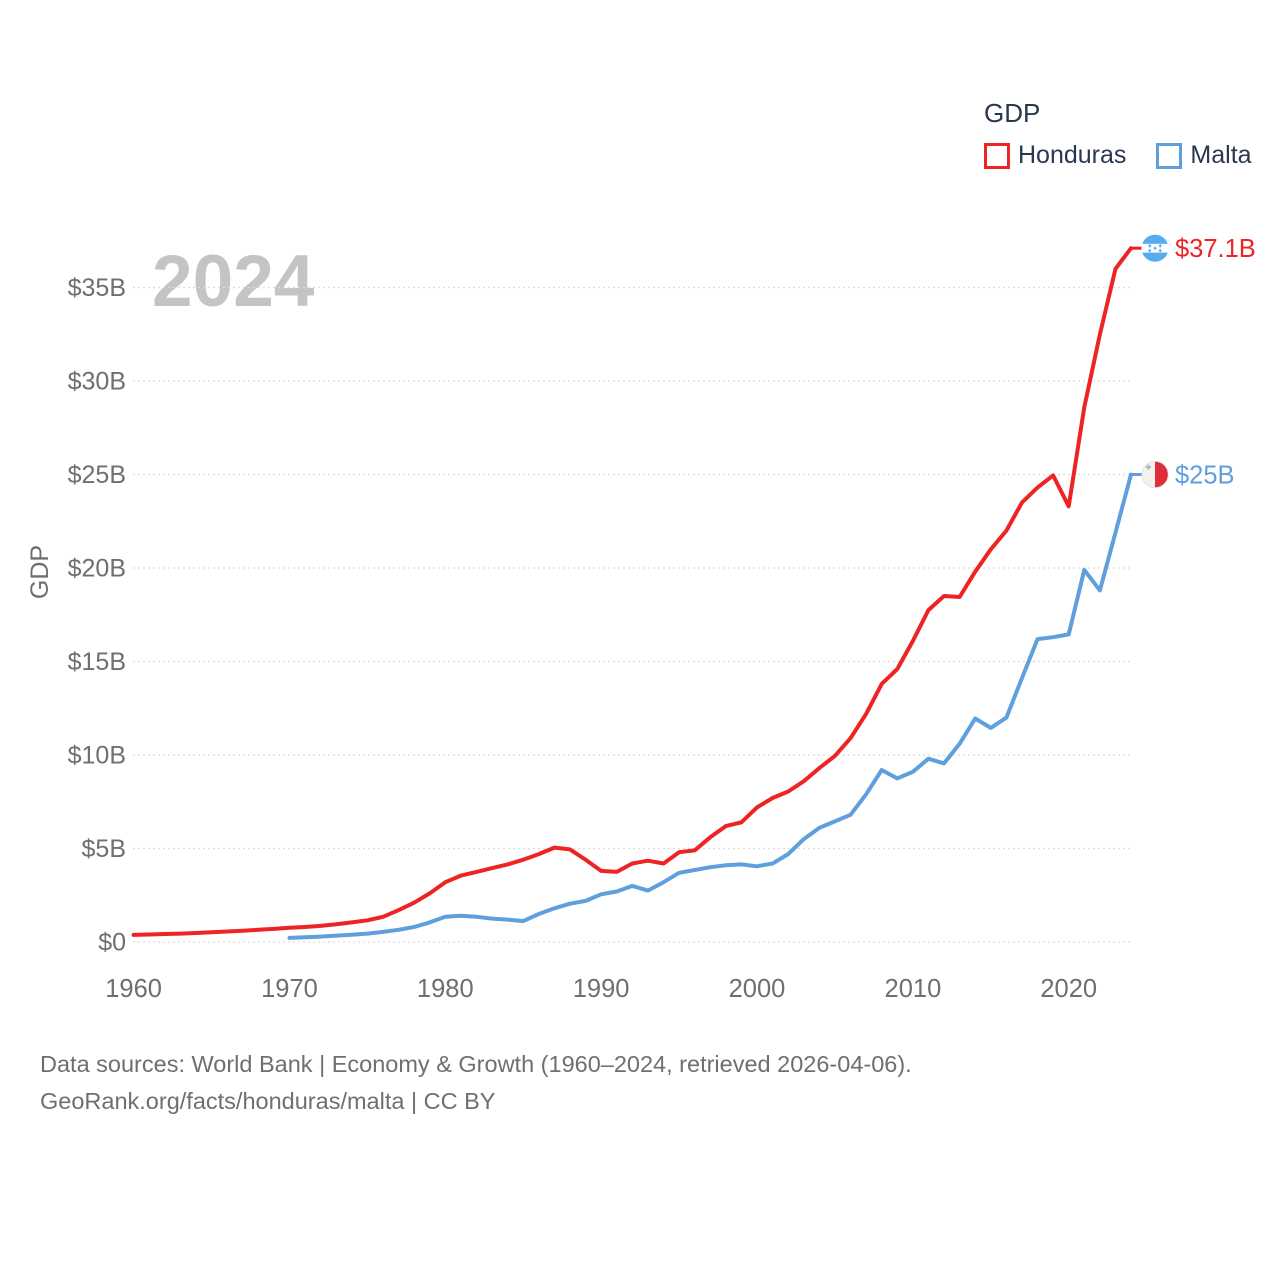 This screenshot has height=1280, width=1280. What do you see at coordinates (1221, 155) in the screenshot?
I see `legend-item-label: Malta` at bounding box center [1221, 155].